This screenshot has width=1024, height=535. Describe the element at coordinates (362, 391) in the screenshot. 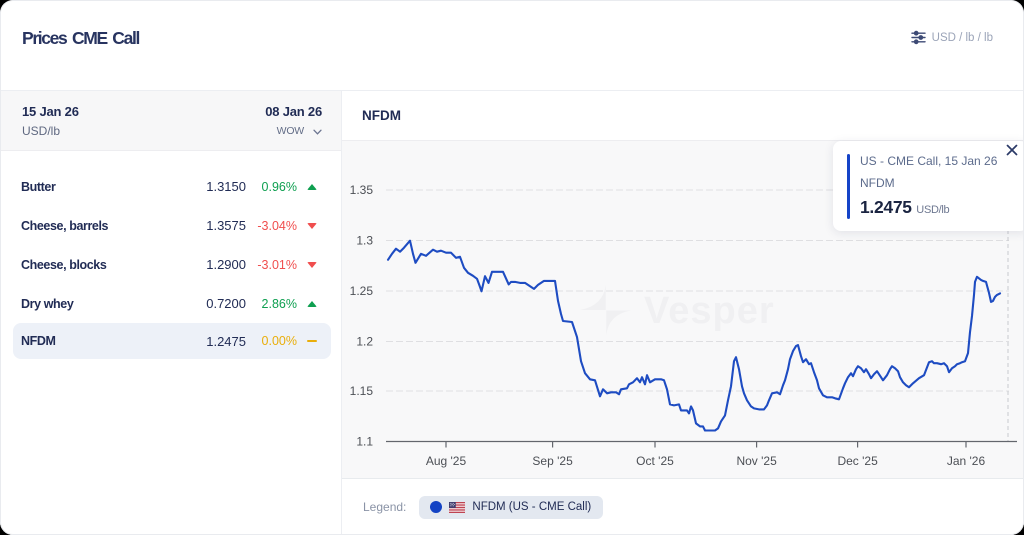

I see `svg-text: 1.15` at that location.